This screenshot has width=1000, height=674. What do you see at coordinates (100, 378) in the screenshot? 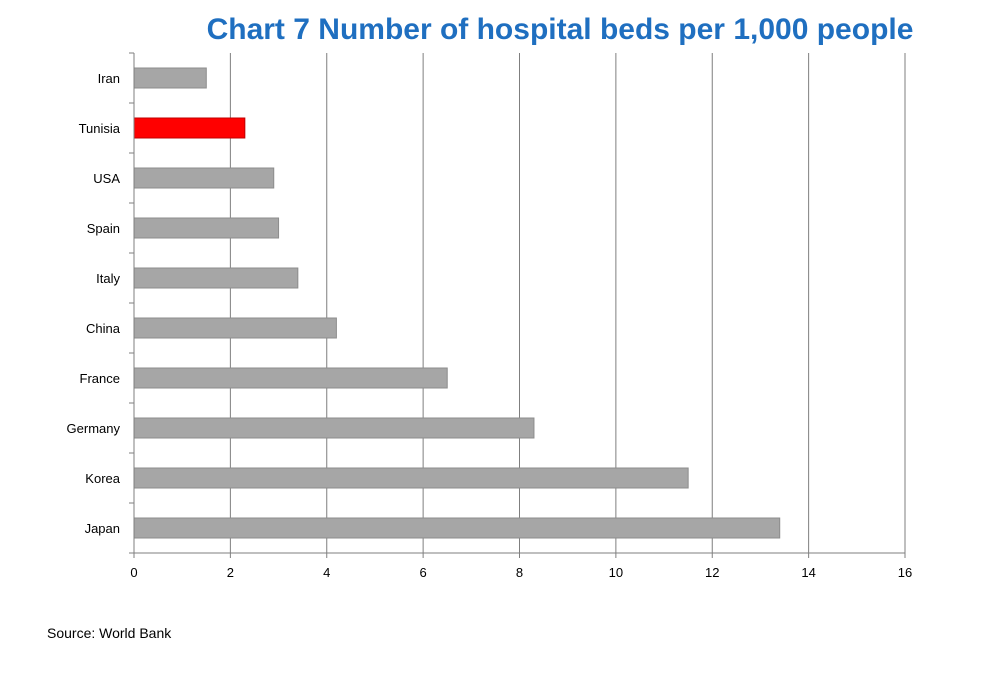
I see `category-label: France` at bounding box center [100, 378].